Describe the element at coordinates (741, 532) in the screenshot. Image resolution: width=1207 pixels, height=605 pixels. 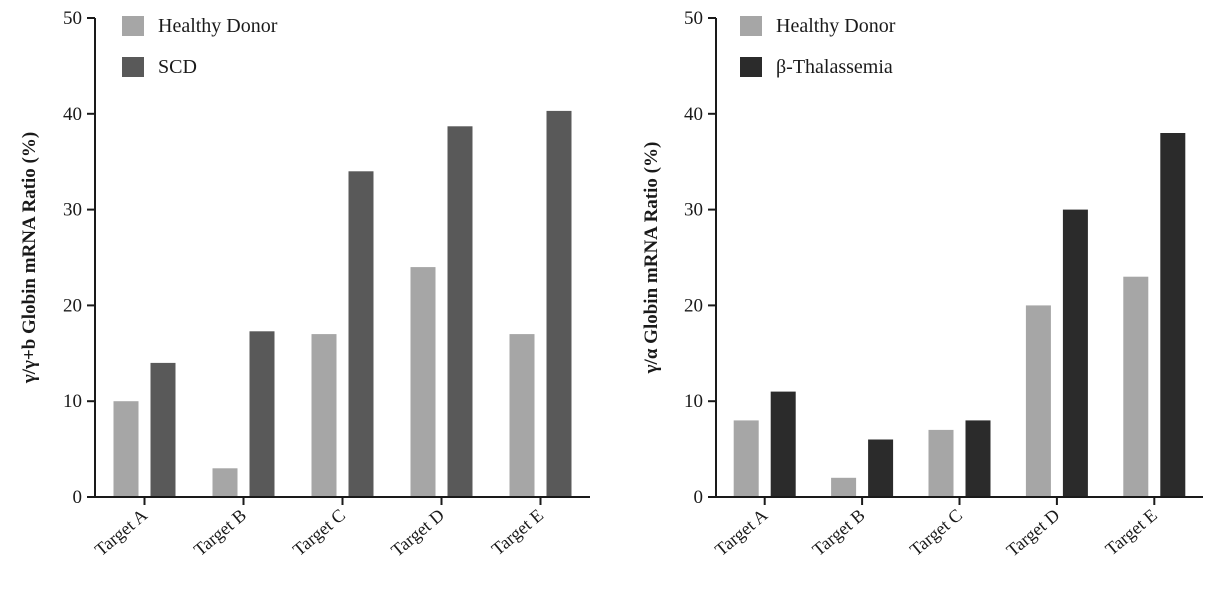
I see `x-tick-label-2-1: Target A` at that location.